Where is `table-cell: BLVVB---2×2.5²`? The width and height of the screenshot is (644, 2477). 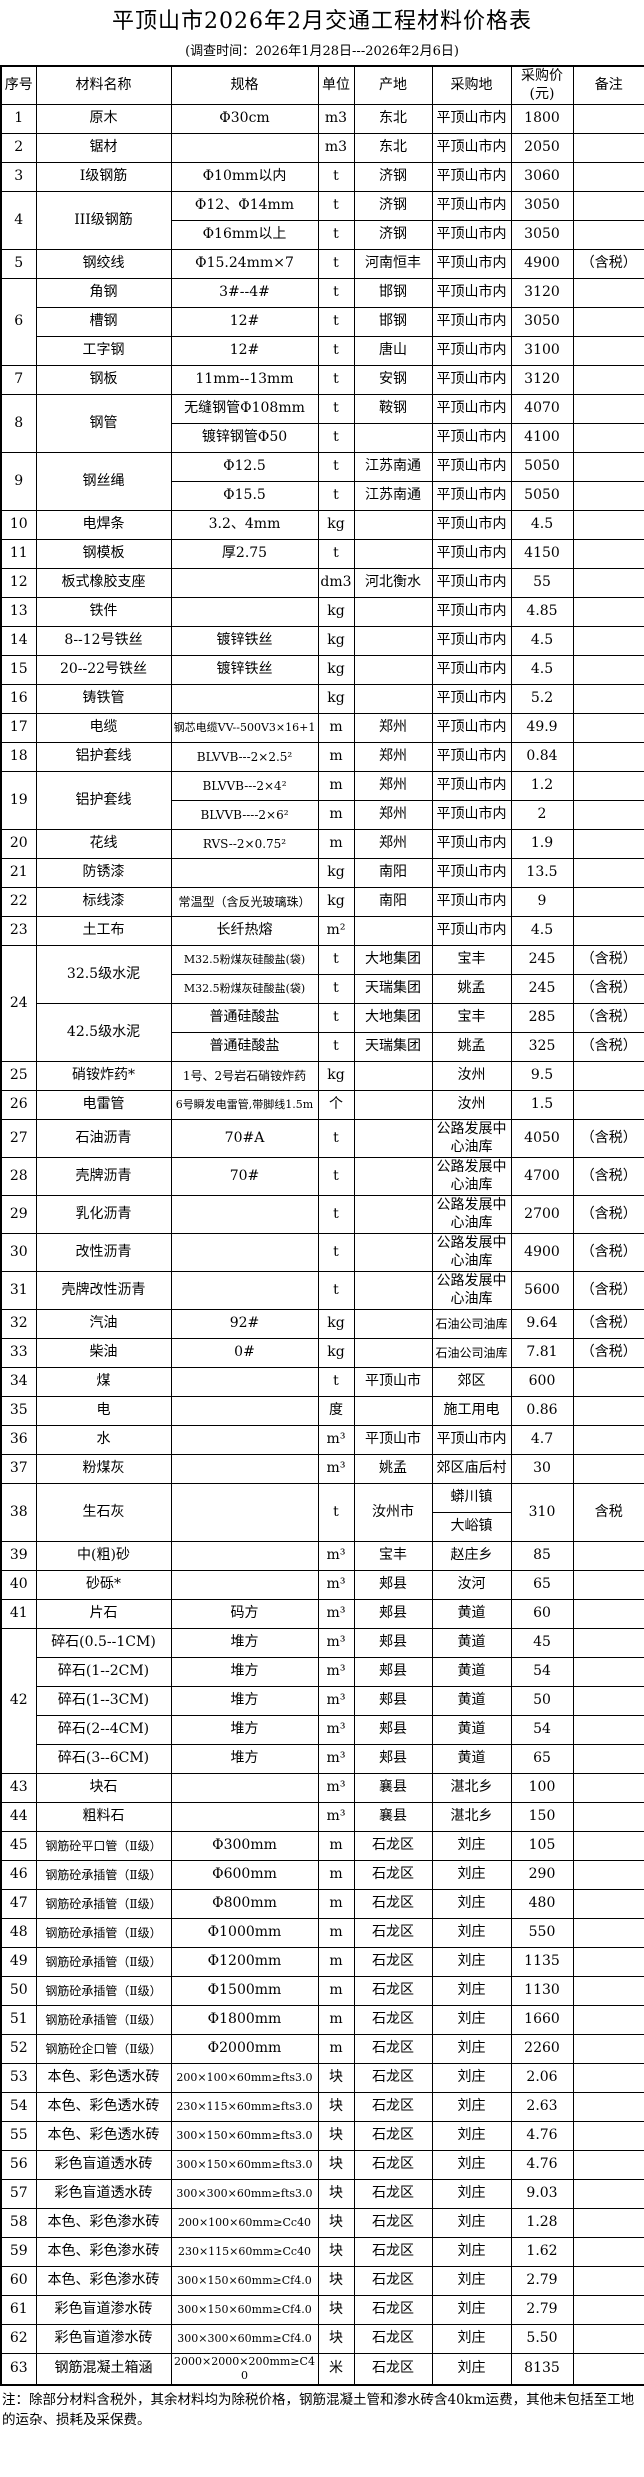
table-cell: BLVVB---2×2.5² is located at coordinates (244, 757).